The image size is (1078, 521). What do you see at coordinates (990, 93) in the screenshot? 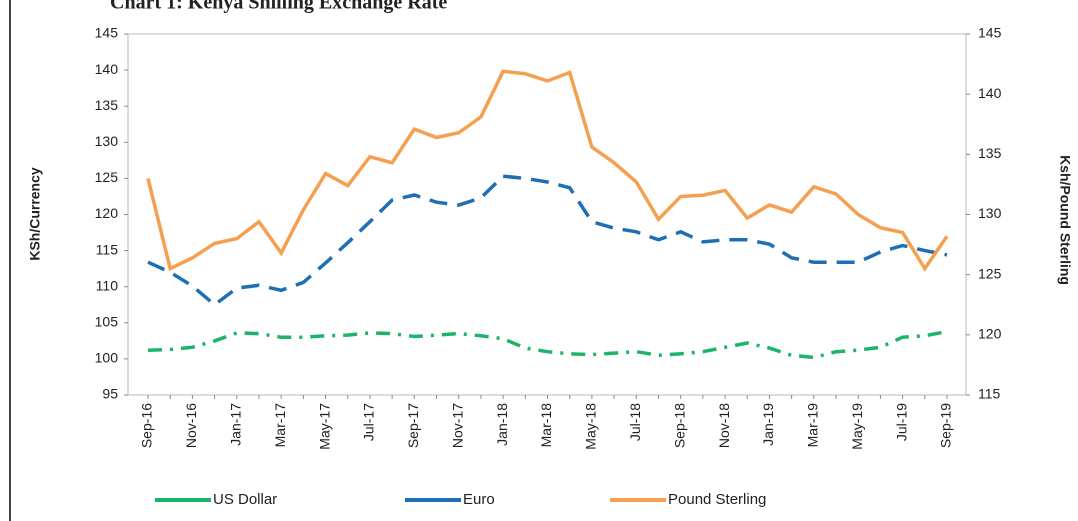
I see `y2-tick-label: 140` at bounding box center [990, 93].